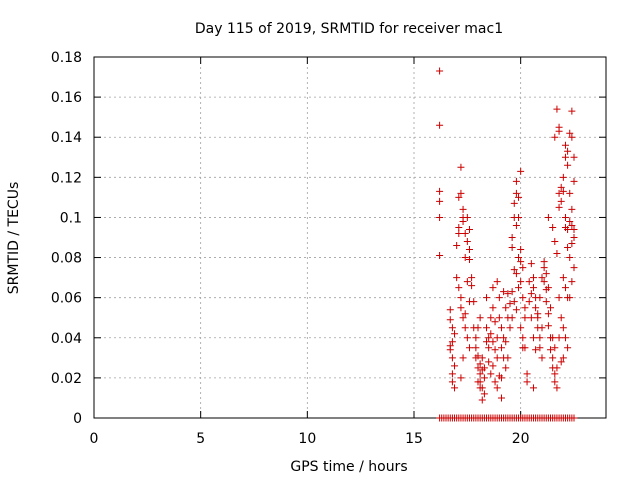 This screenshot has height=480, width=640. I want to click on y-tick-label: 0.16, so click(66, 98).